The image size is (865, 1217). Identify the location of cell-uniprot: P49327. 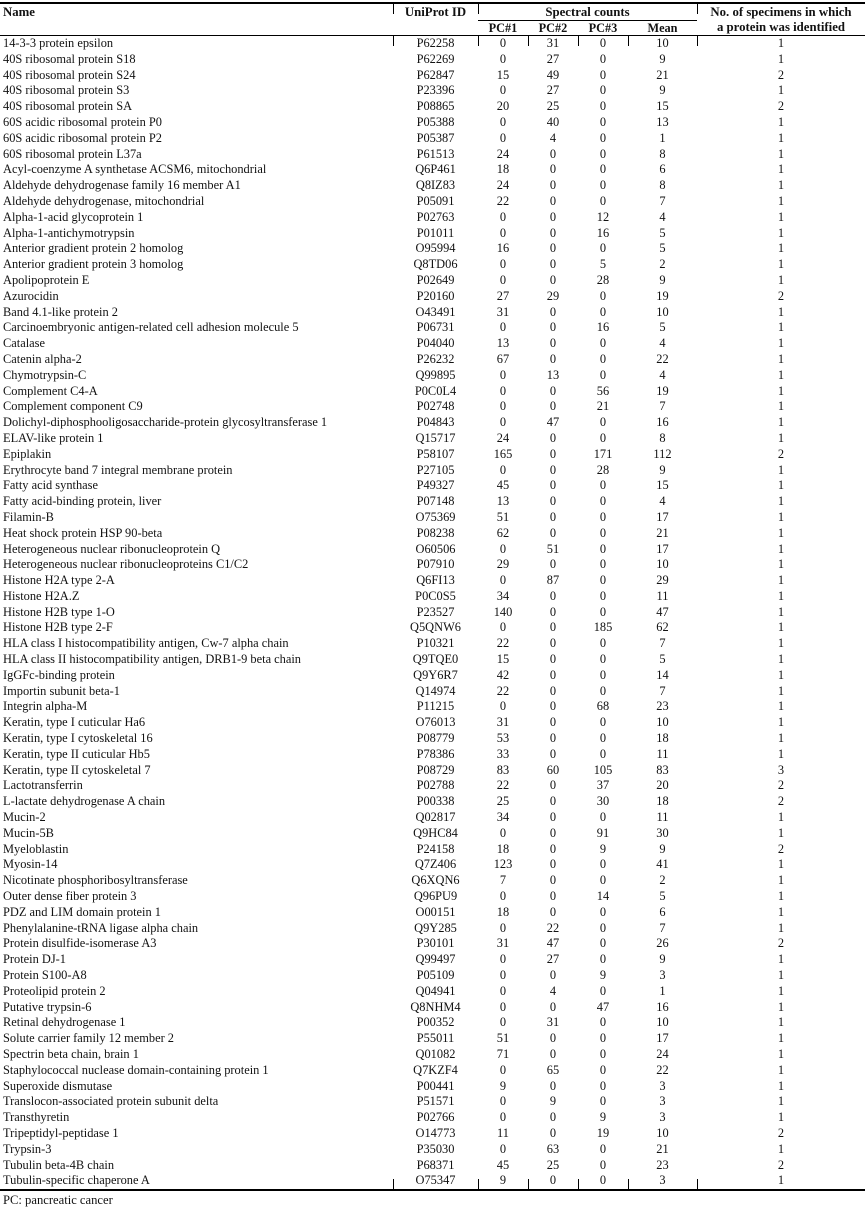
(435, 485).